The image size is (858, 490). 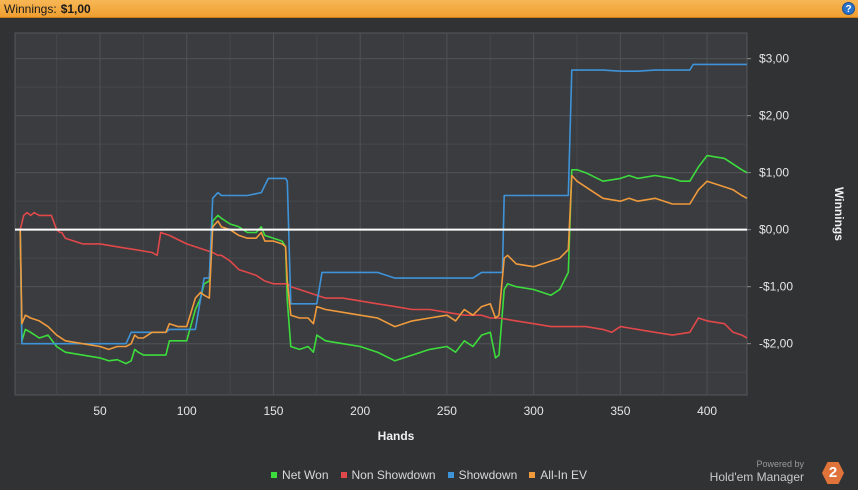 I want to click on legend-item-non-showdown: Non Showdown, so click(x=388, y=475).